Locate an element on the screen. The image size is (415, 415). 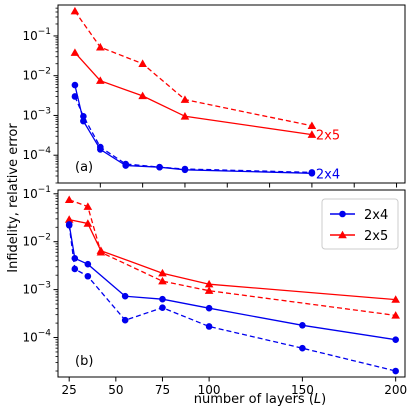
panel-0-y-tick-label: 10⁻² is located at coordinates (36, 75).